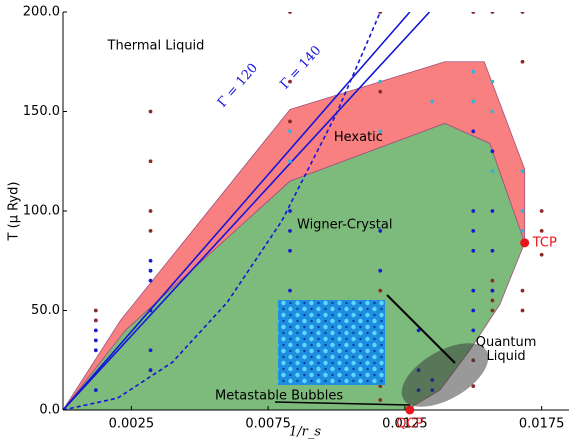 The width and height of the screenshot is (569, 442). I want to click on region-label: Wigner-Crystal, so click(344, 224).